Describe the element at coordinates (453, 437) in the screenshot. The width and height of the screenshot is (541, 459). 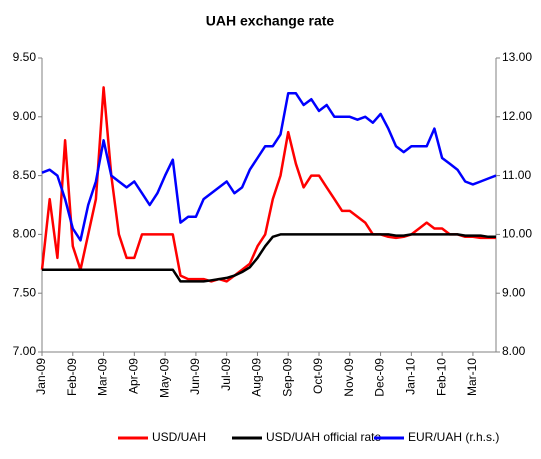
I see `legend-label: EUR/UAH (r.h.s.)` at that location.